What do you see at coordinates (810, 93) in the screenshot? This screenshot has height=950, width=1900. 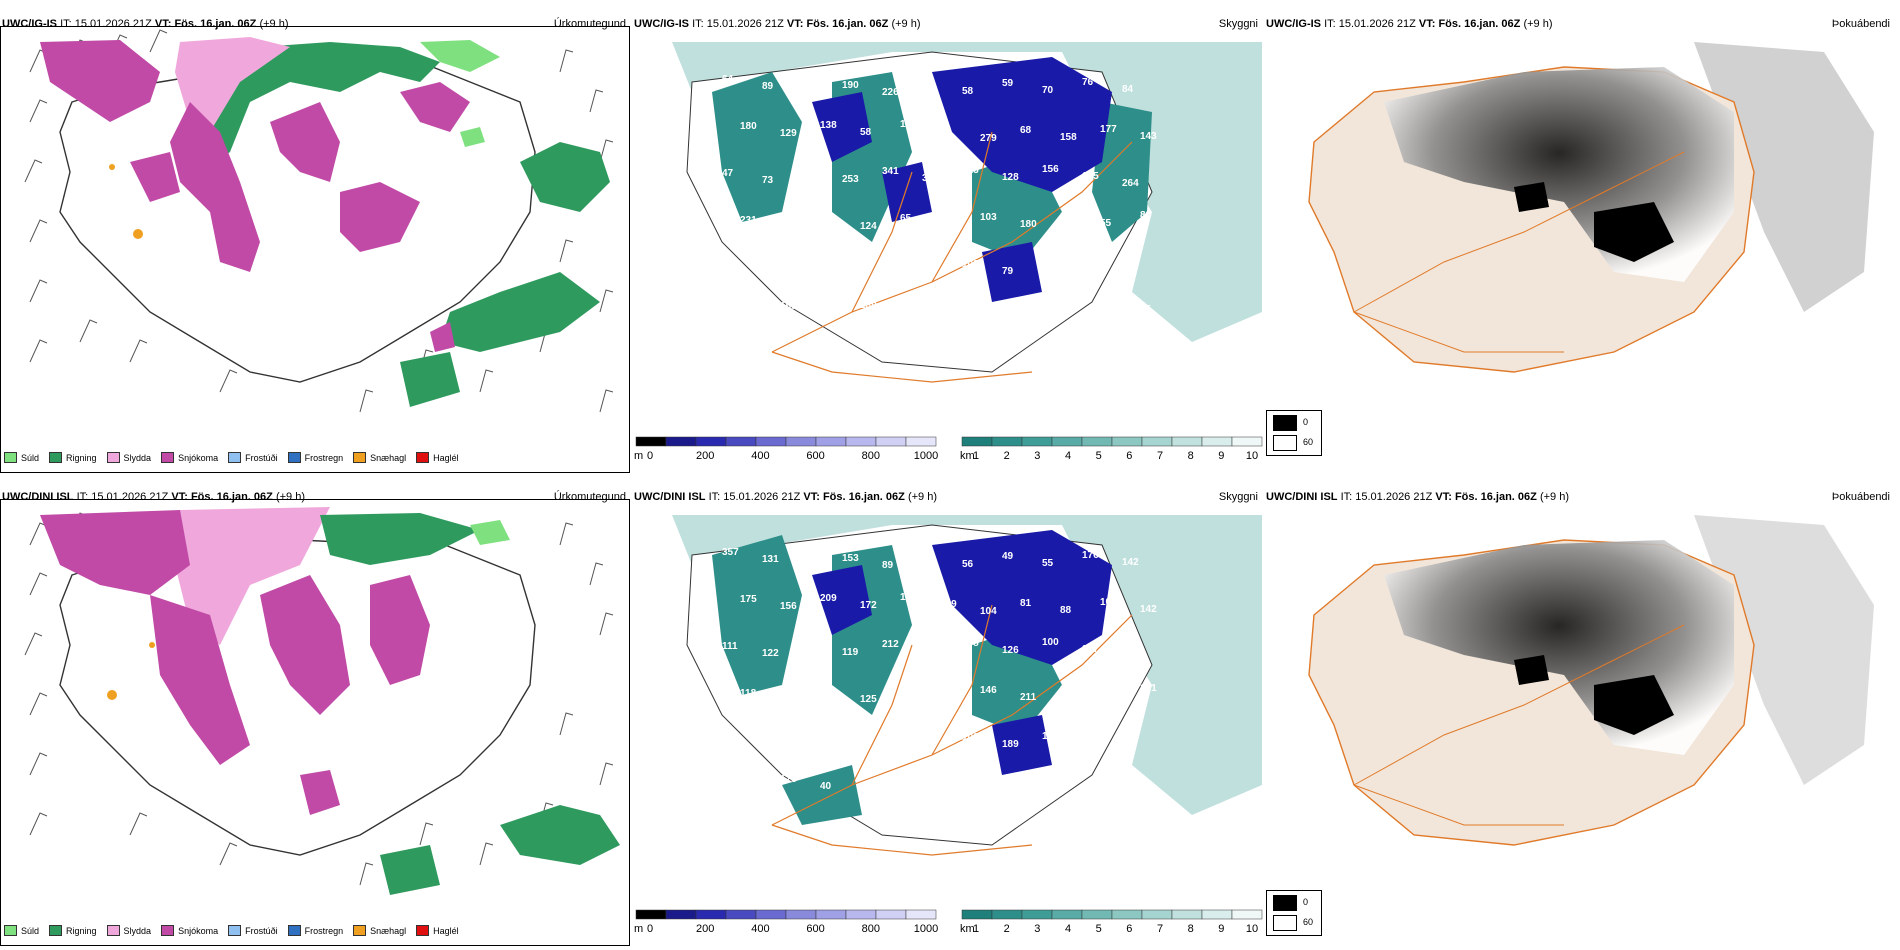 I see `visibility-label: 107` at bounding box center [810, 93].